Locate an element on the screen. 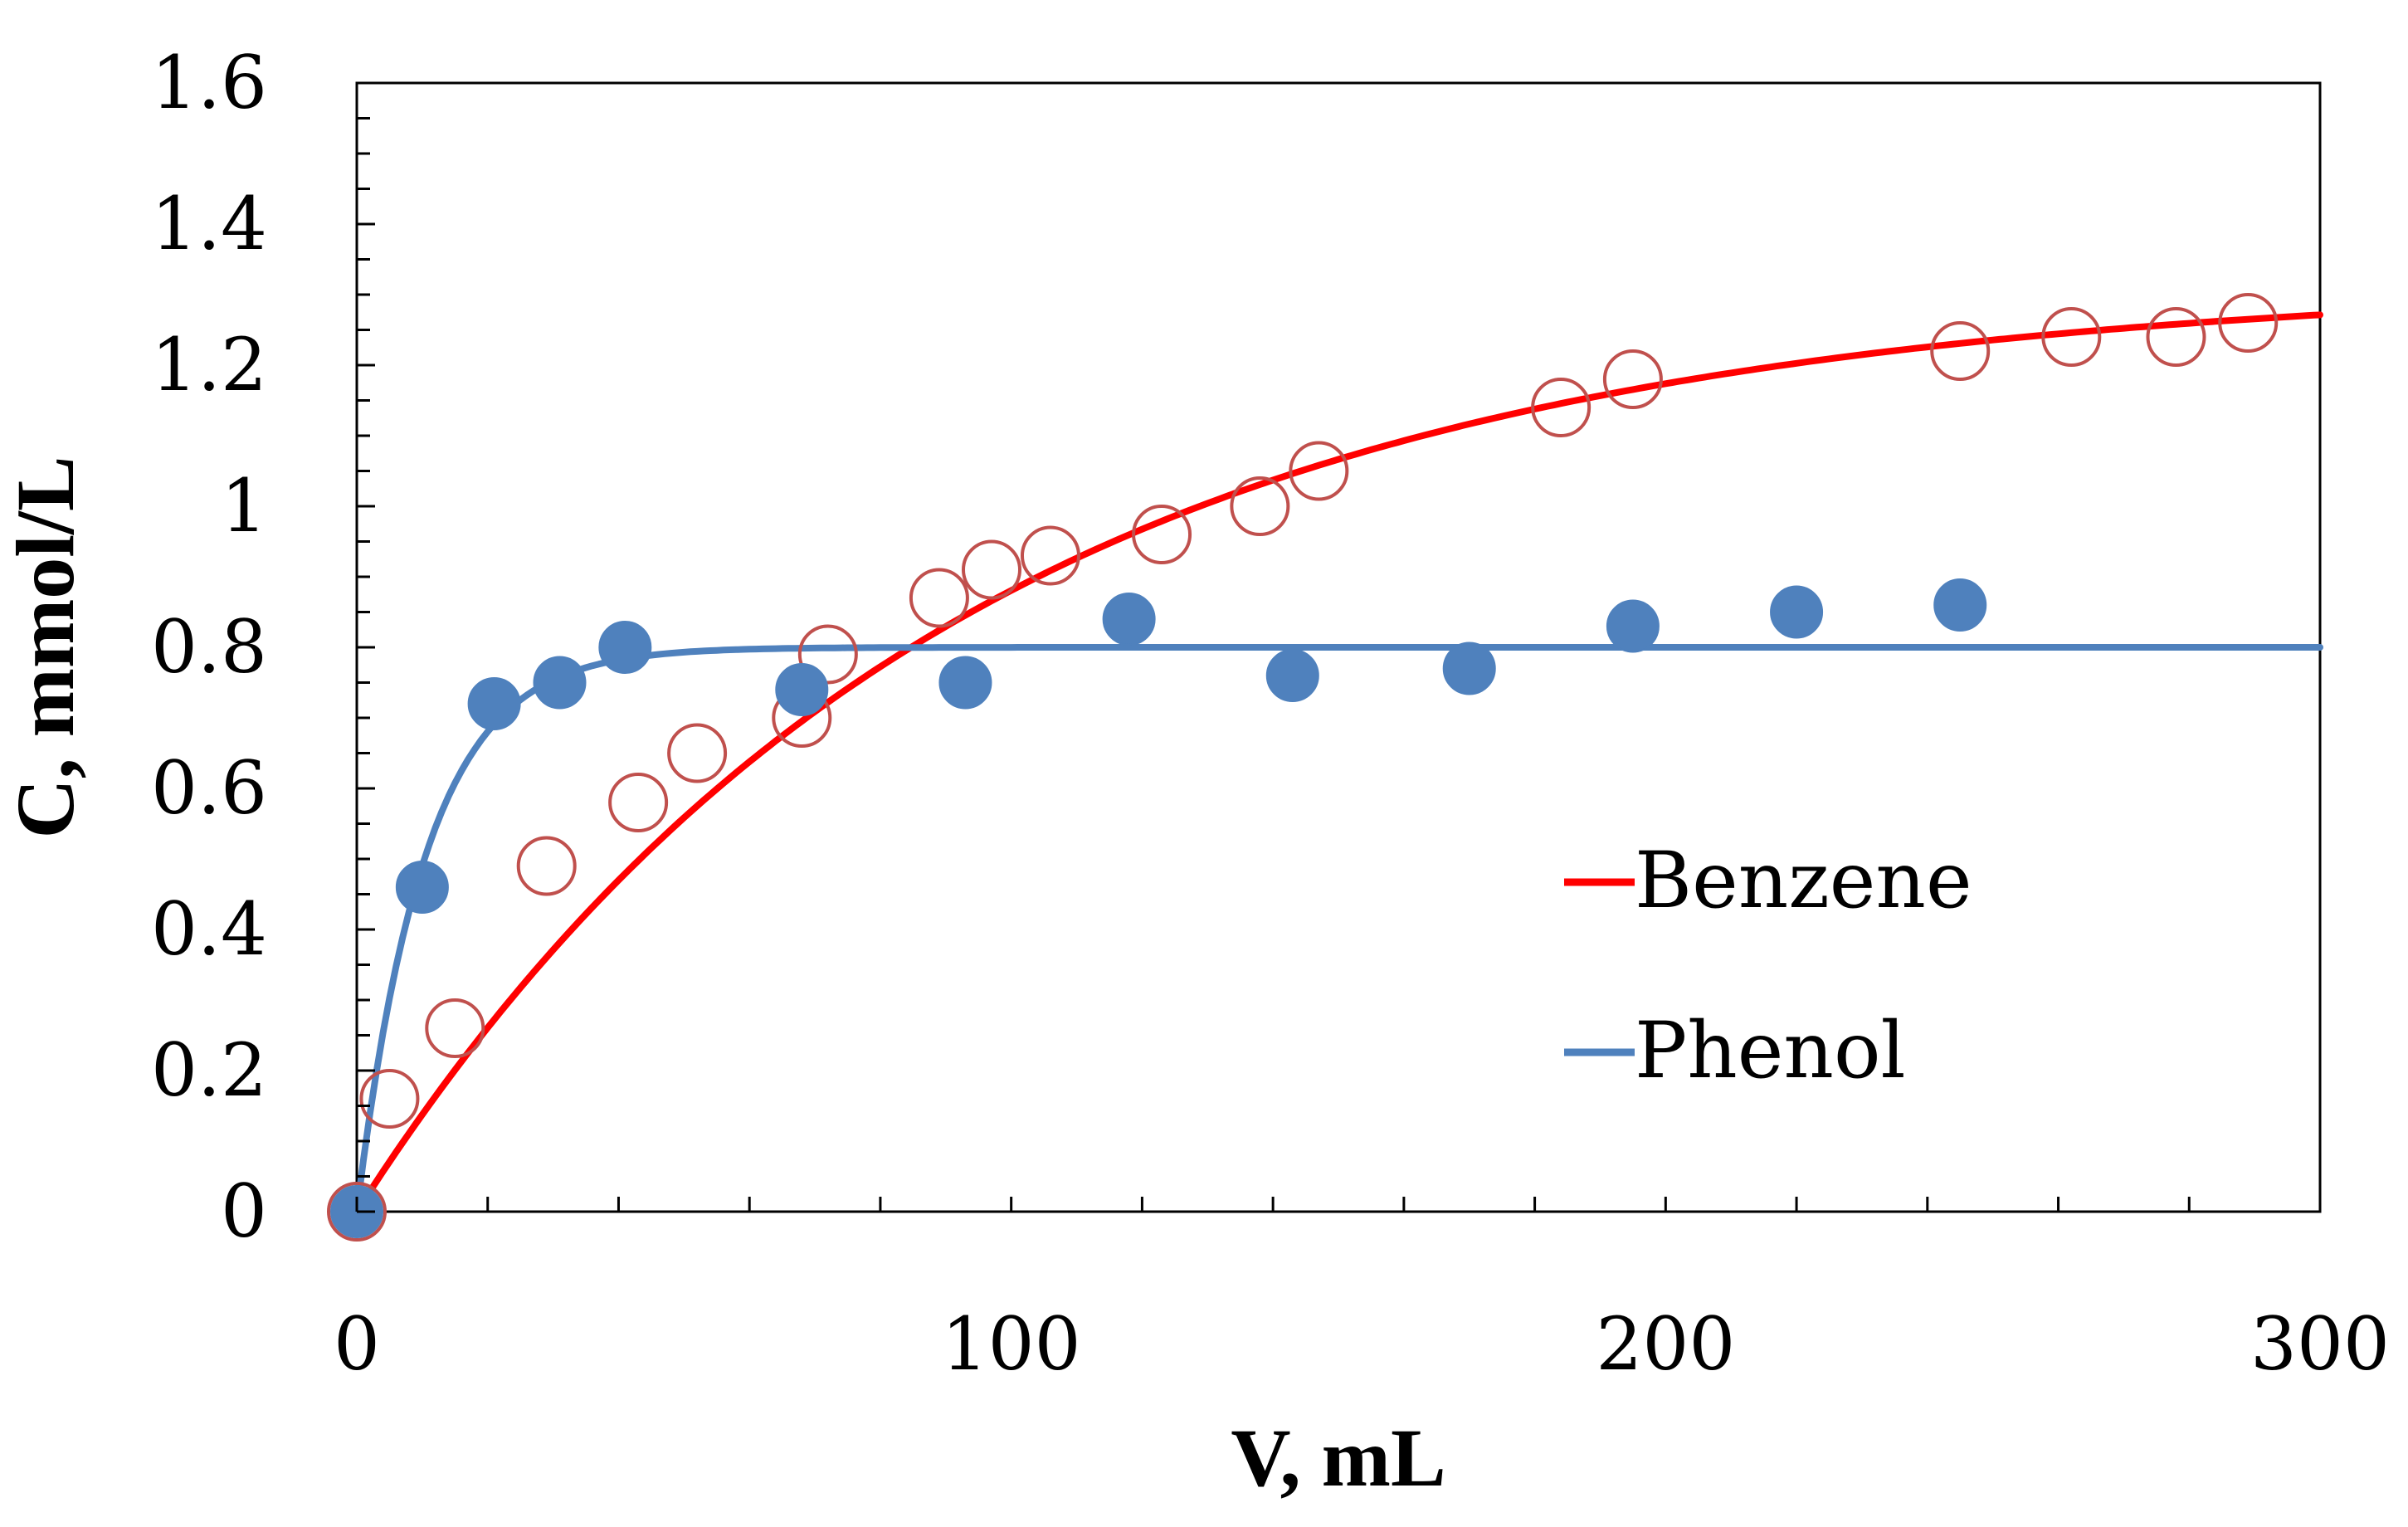 Image resolution: width=2408 pixels, height=1527 pixels. legend-label-benzene: Benzene is located at coordinates (1803, 881).